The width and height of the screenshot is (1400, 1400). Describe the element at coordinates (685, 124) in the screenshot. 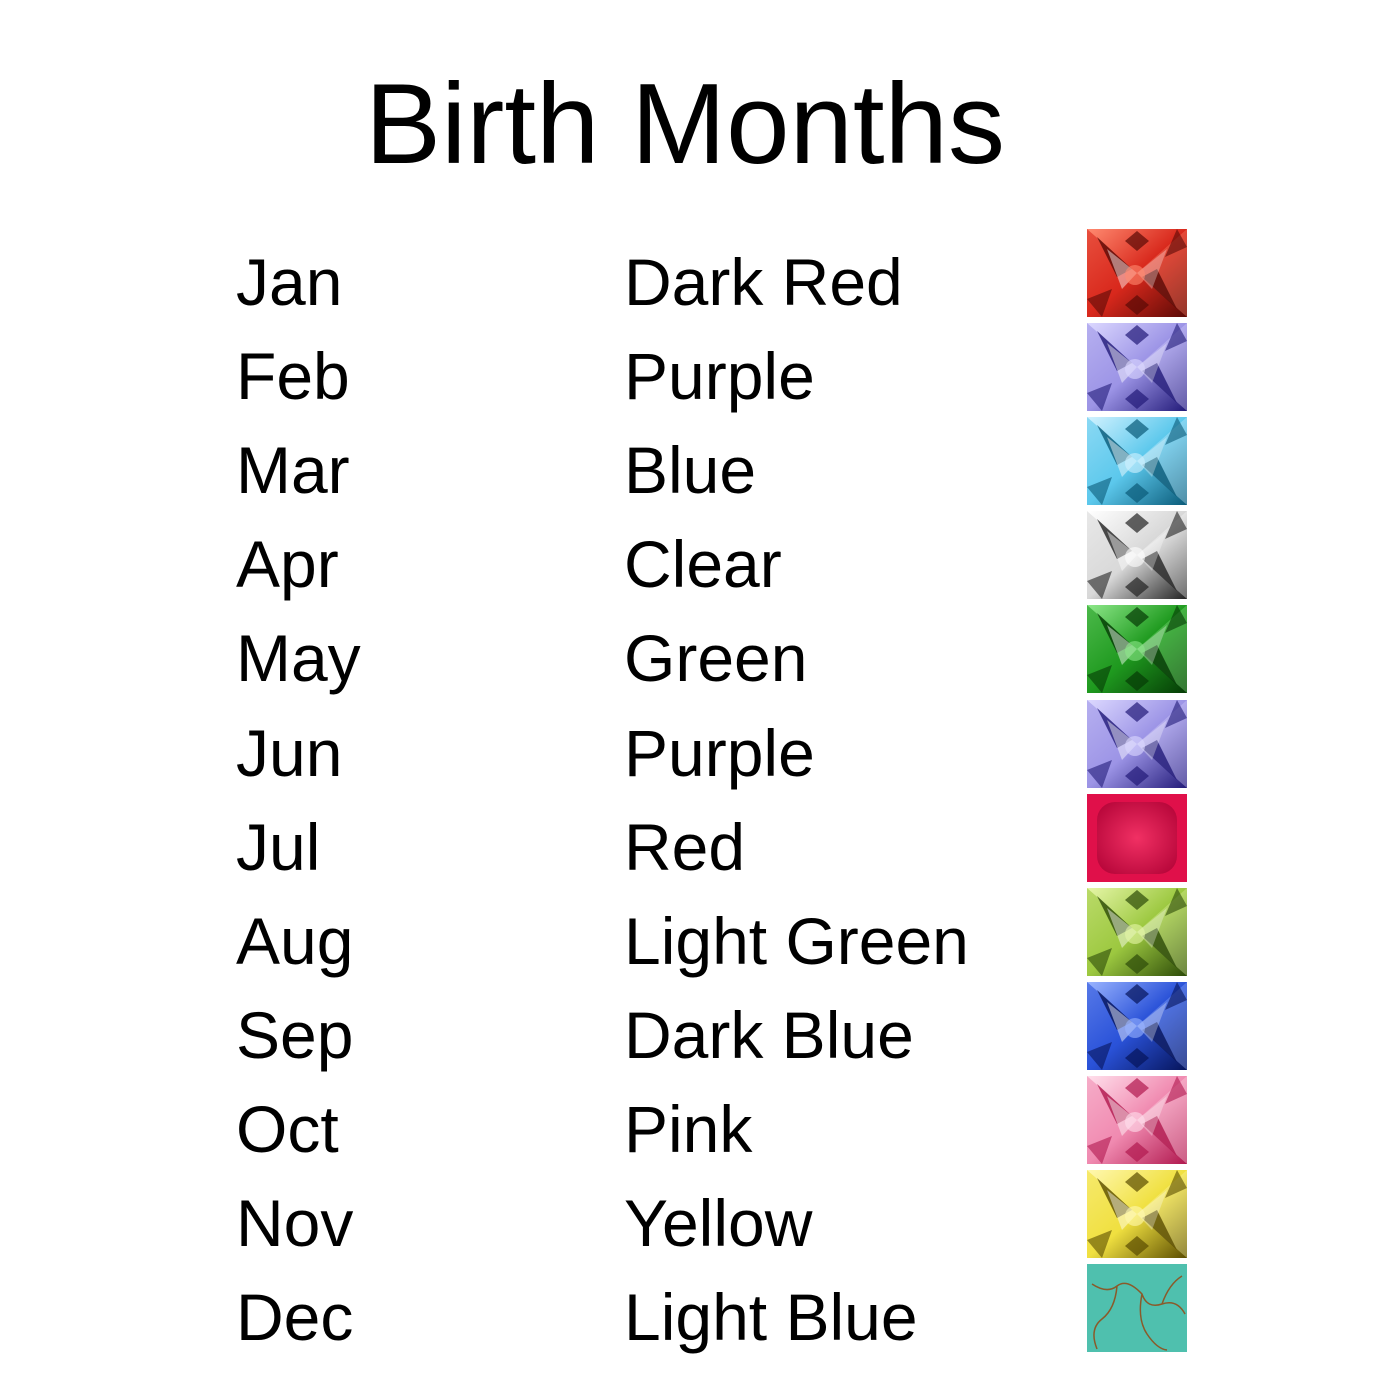

I see `page-title: Birth Months` at that location.